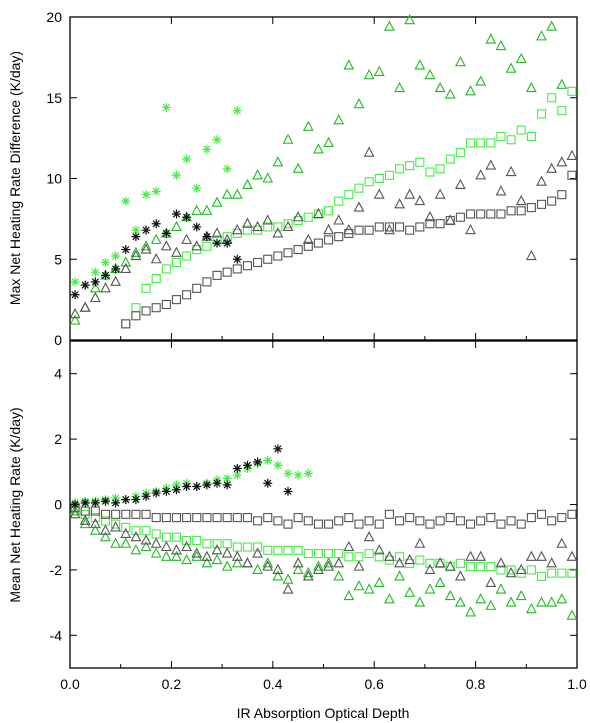 Image resolution: width=590 pixels, height=723 pixels. I want to click on bottom-y-tick-label: 0, so click(58, 505).